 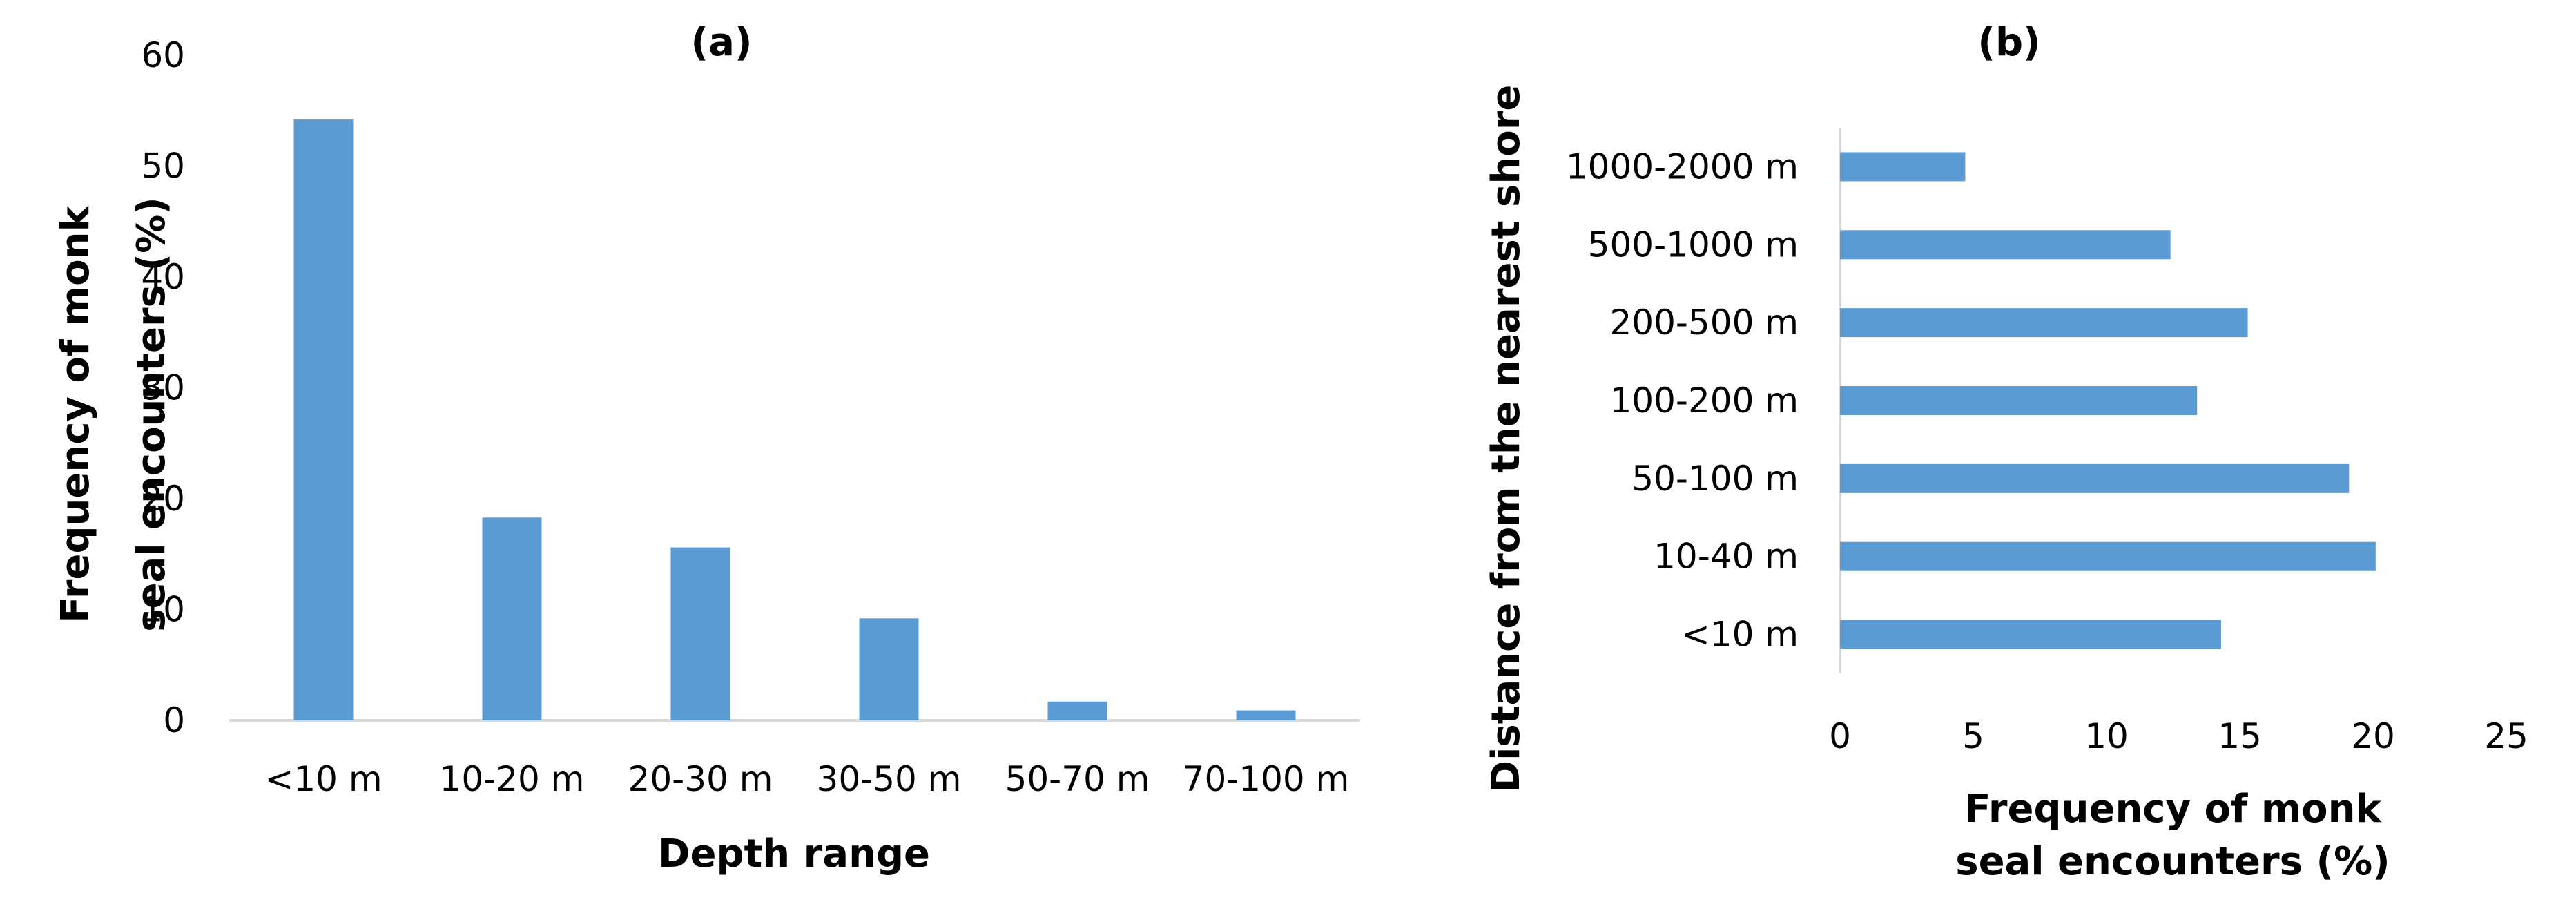 I want to click on panel-a-y-tick-label: 30, so click(x=163, y=388).